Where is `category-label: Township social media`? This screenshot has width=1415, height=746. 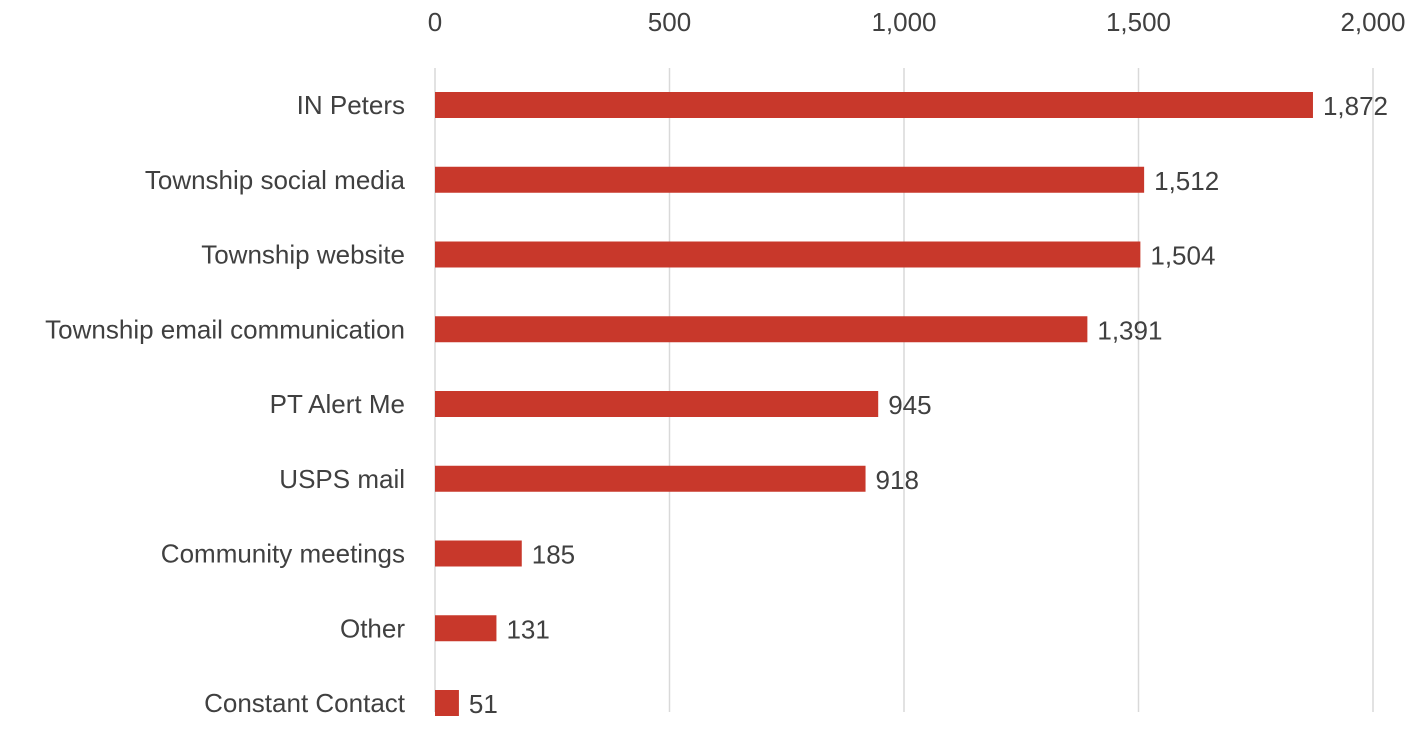 category-label: Township social media is located at coordinates (275, 180).